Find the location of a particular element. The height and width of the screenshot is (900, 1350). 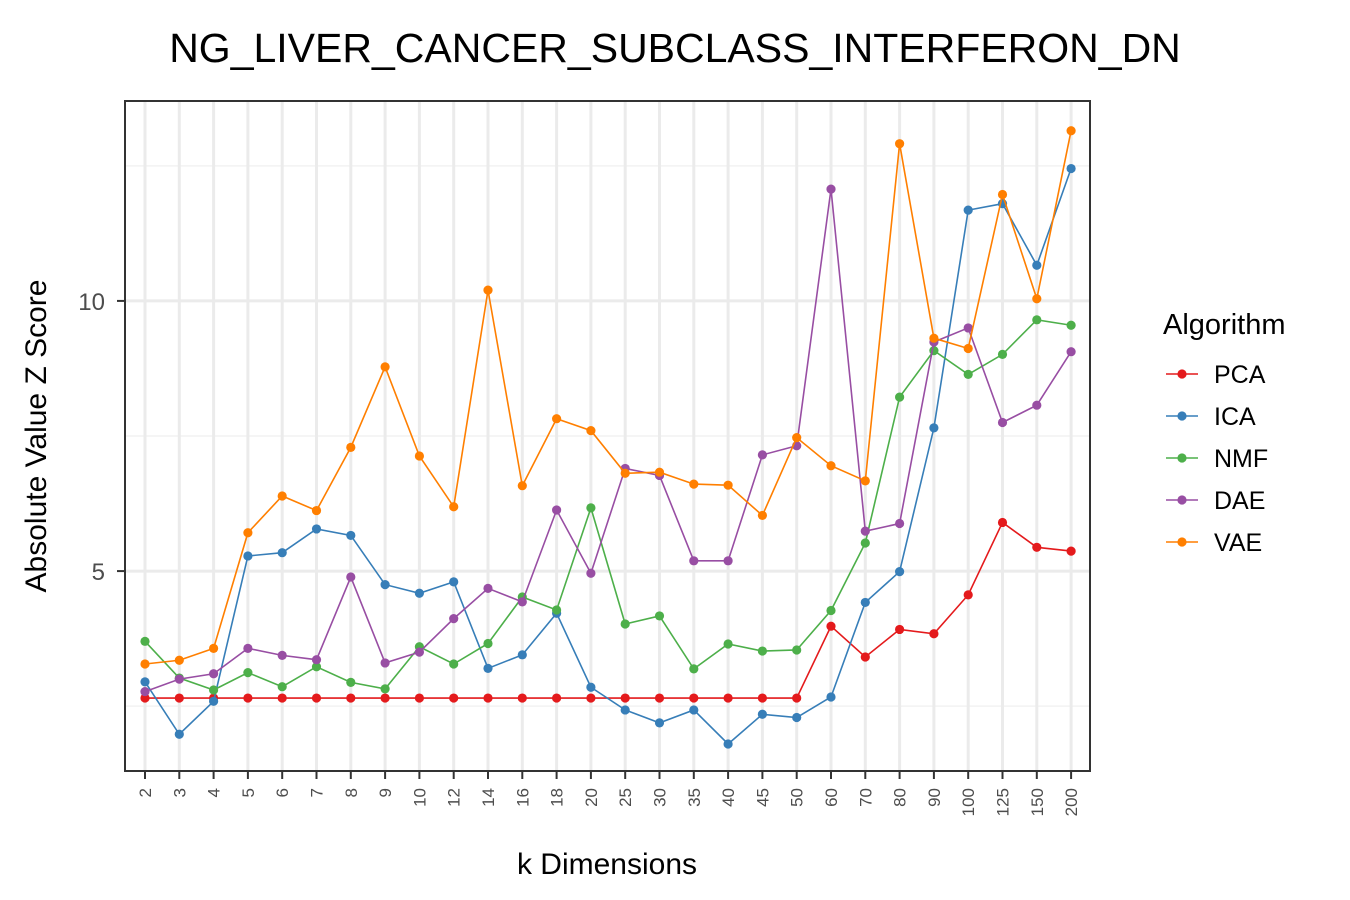

legend-item-ica: ICA is located at coordinates (1211, 417).